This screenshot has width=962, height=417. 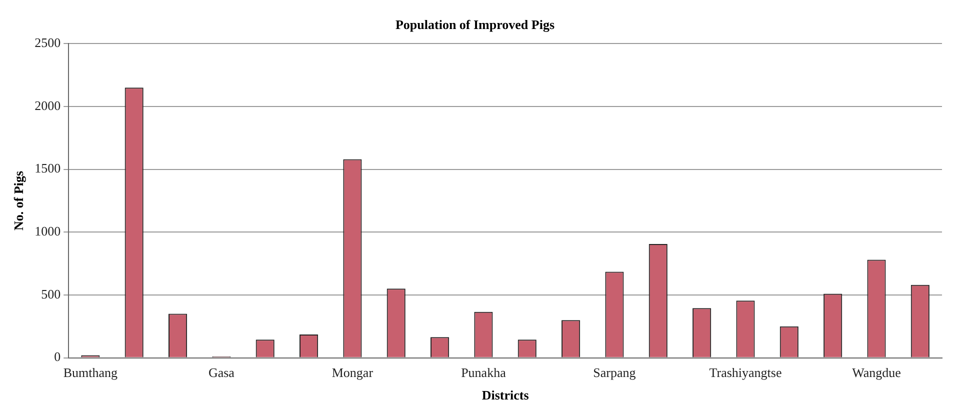 I want to click on x-tick-label: Punakha, so click(x=483, y=372).